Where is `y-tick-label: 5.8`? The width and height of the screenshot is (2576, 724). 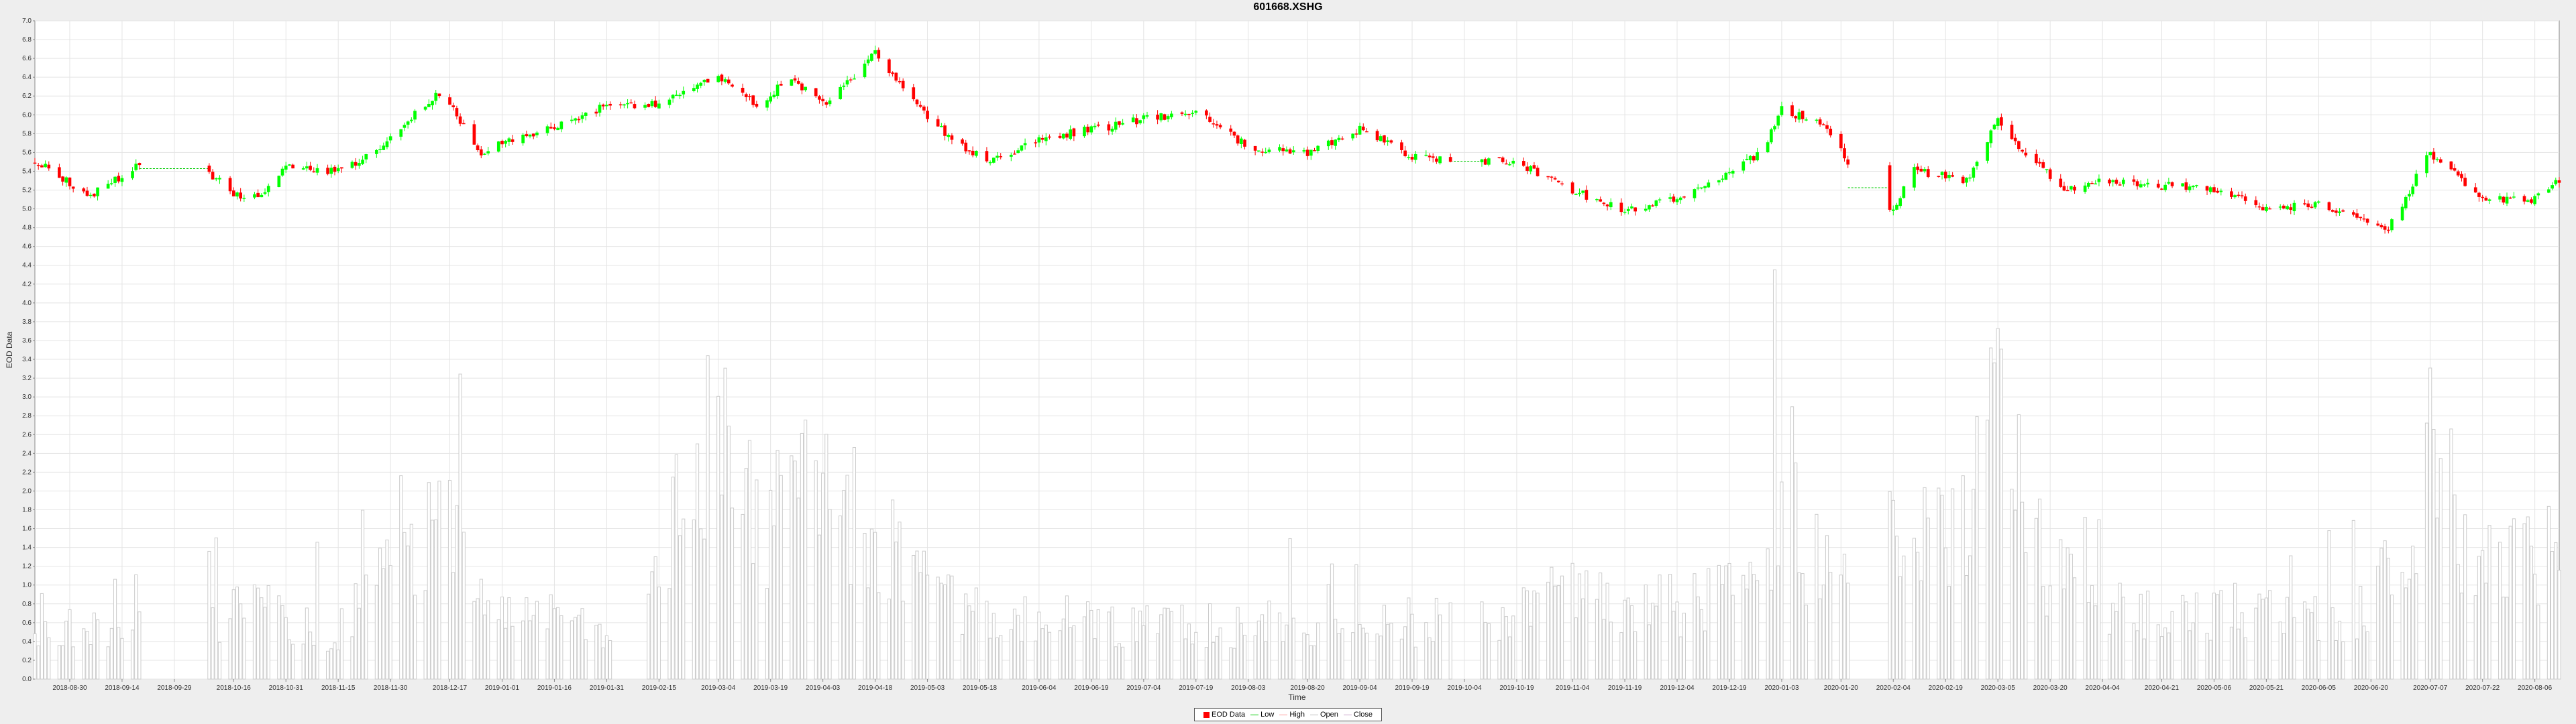 y-tick-label: 5.8 is located at coordinates (27, 133).